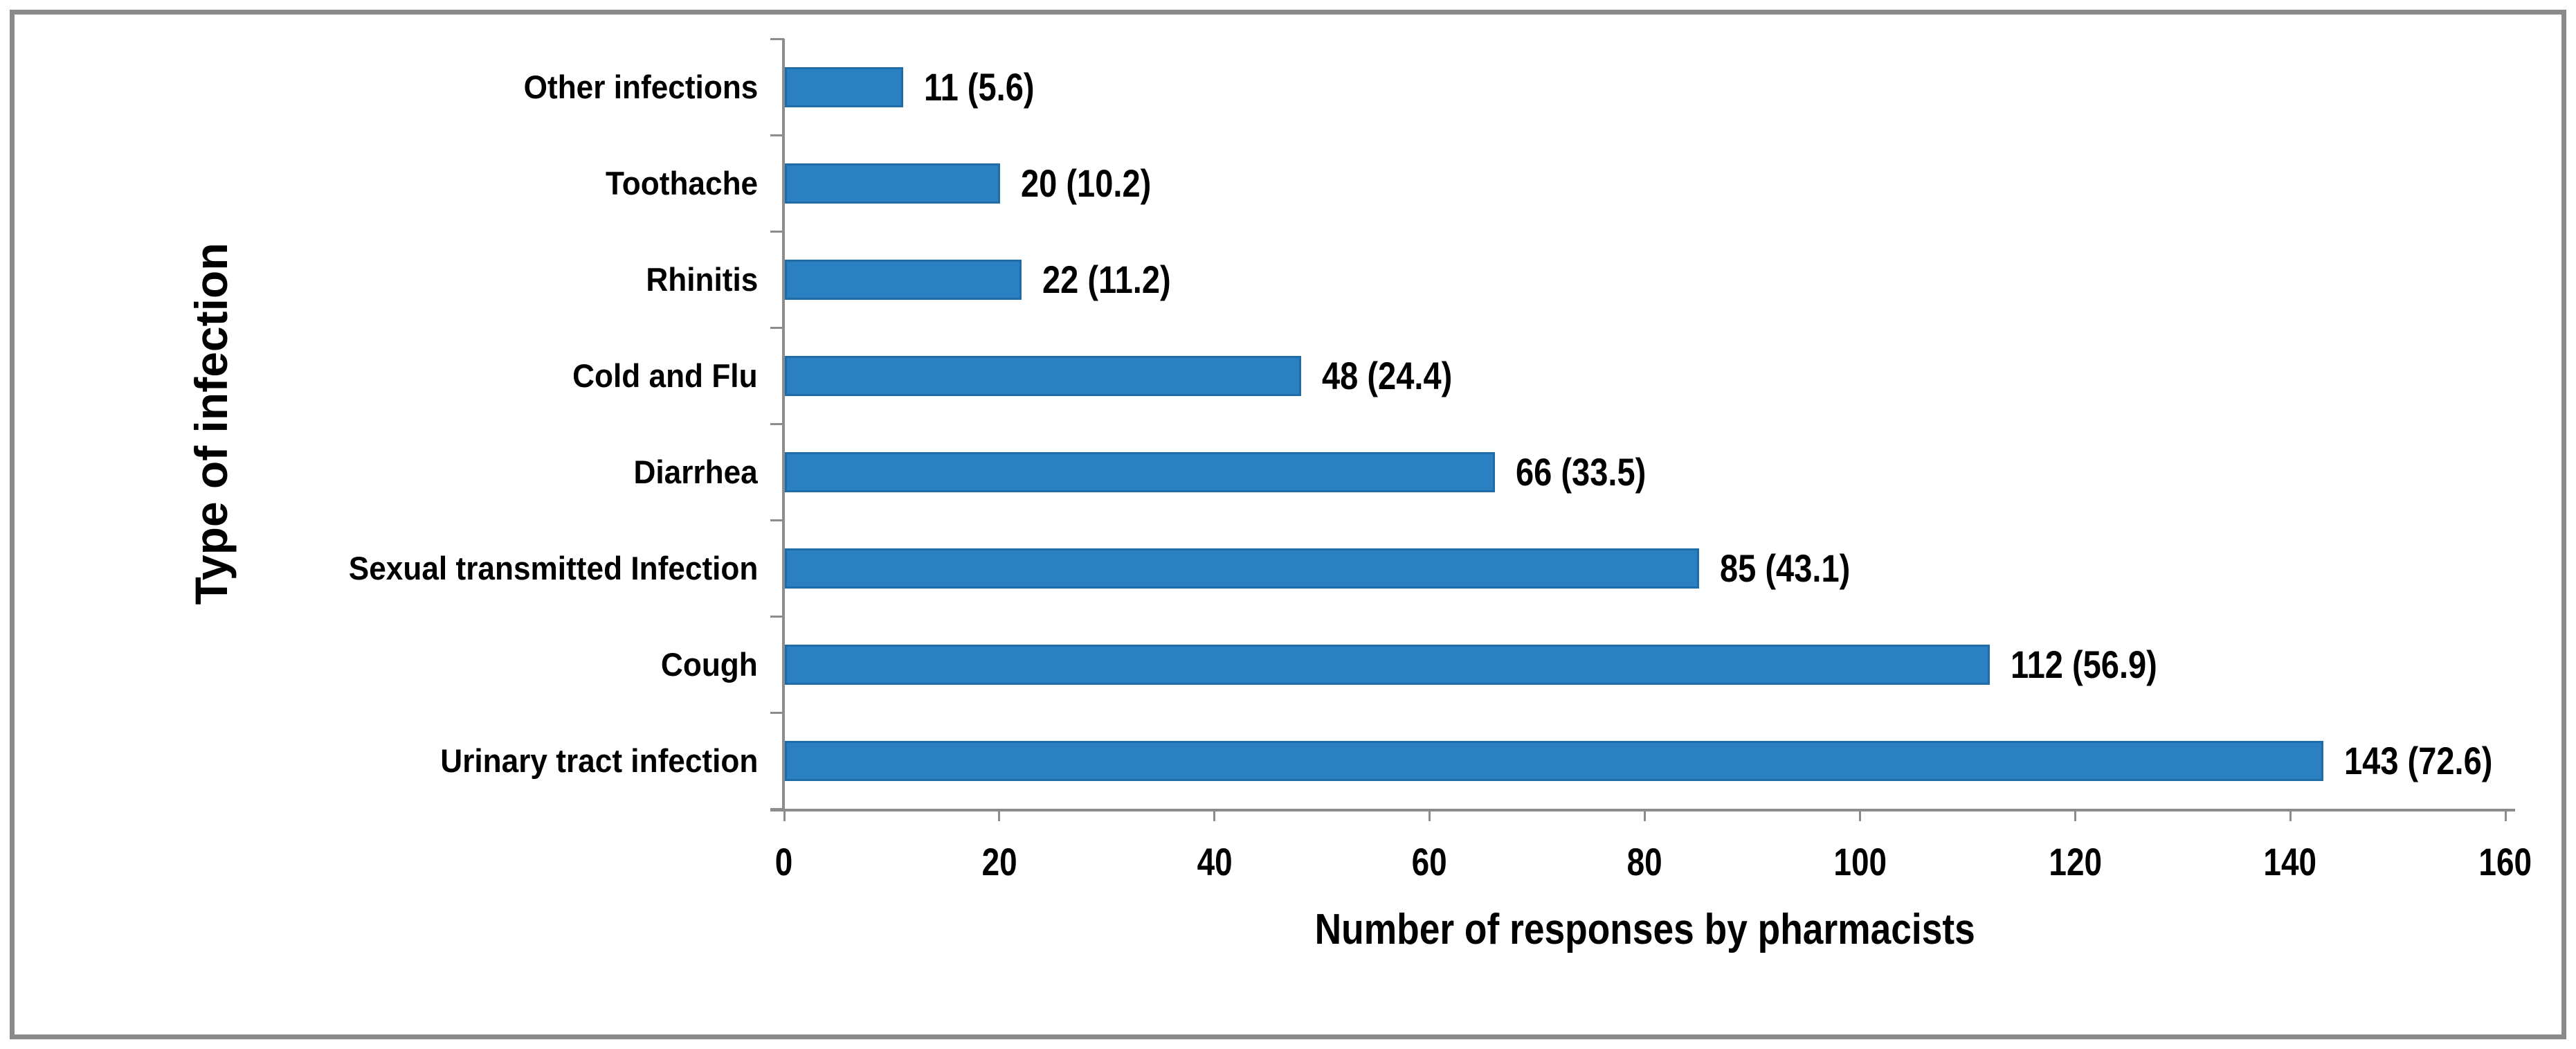 The width and height of the screenshot is (2576, 1049). Describe the element at coordinates (2083, 664) in the screenshot. I see `data-label-text: 112 (56.9)` at that location.